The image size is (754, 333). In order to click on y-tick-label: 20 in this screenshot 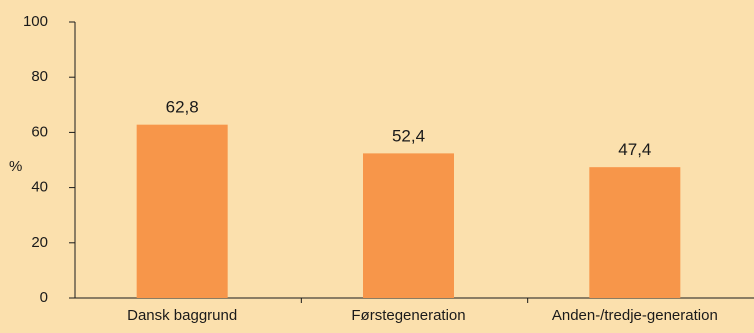, I will do `click(39, 242)`.